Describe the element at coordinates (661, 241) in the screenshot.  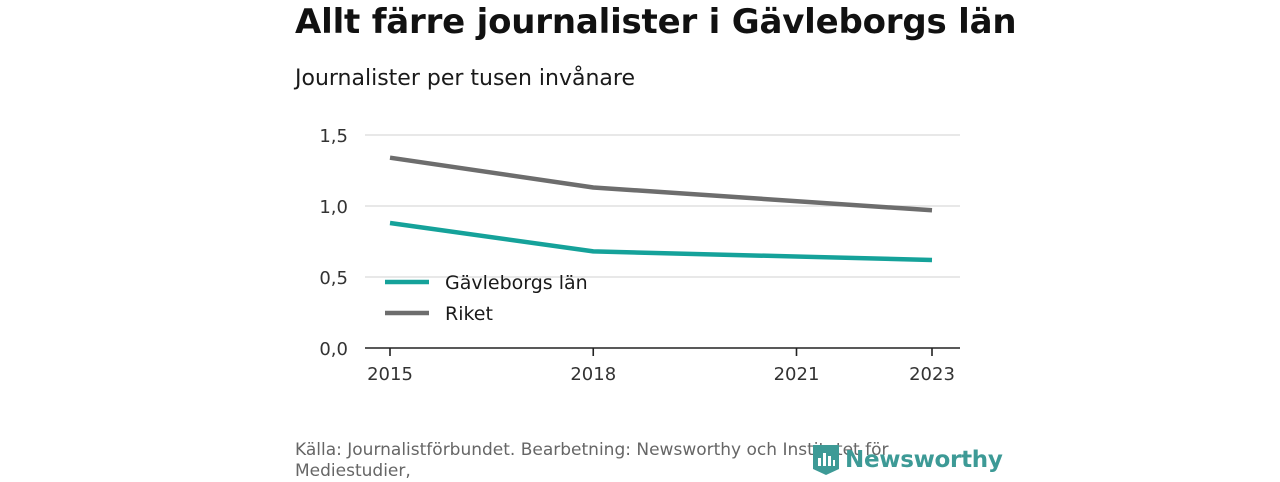
I see `series-line-g-vleborgs-l-n` at that location.